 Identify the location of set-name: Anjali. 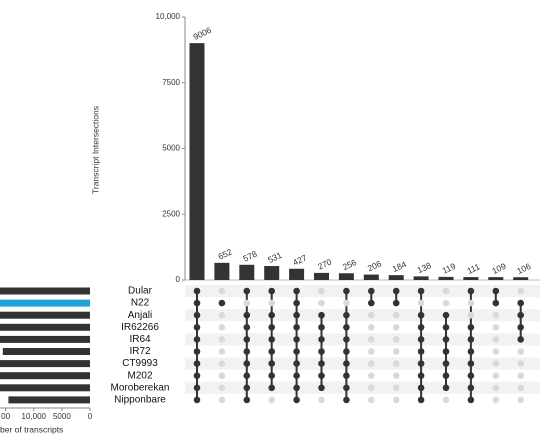
(140, 315).